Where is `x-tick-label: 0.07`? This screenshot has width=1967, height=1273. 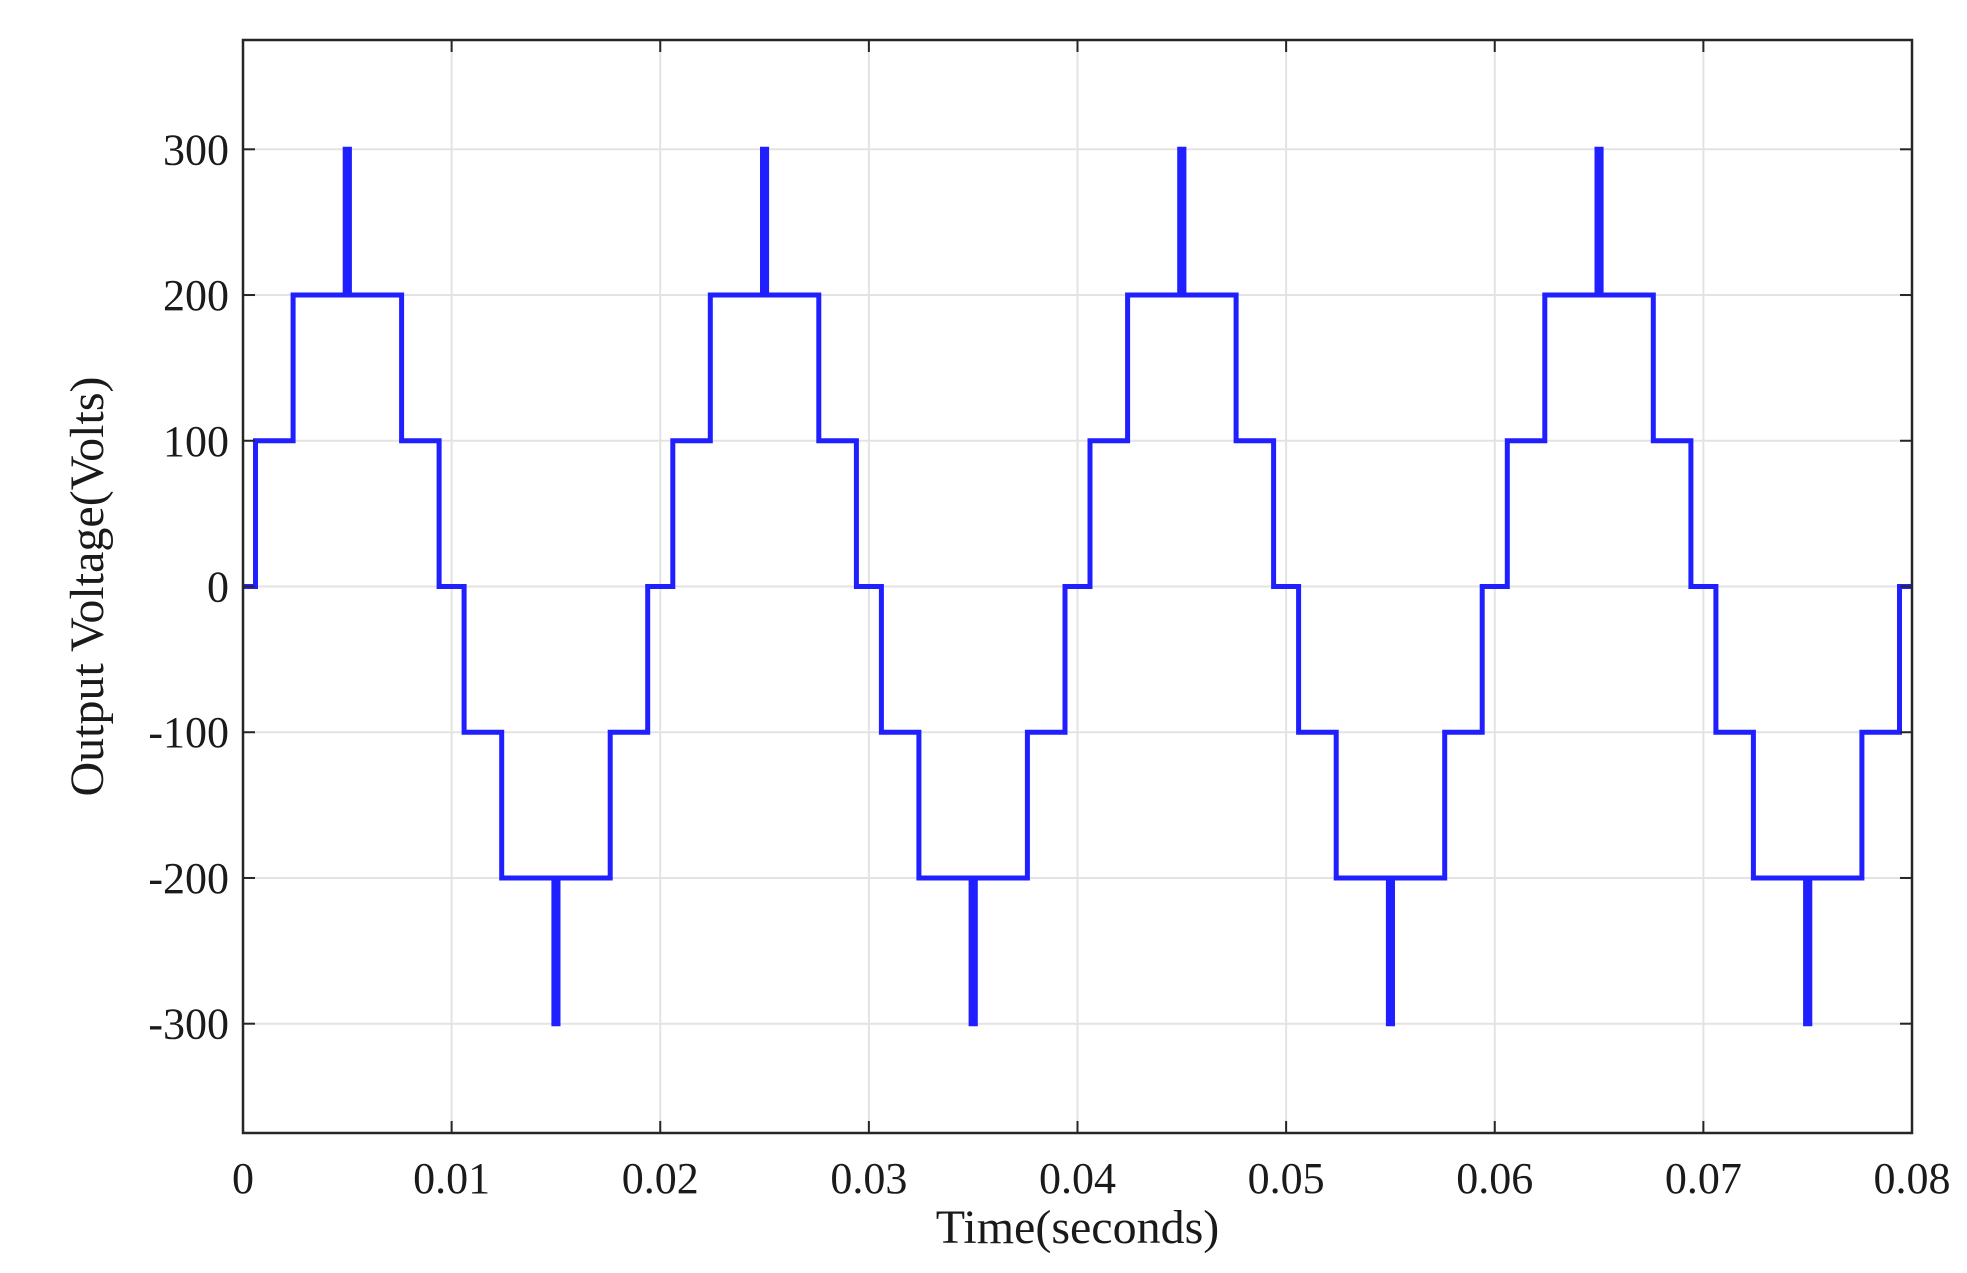
x-tick-label: 0.07 is located at coordinates (1703, 1178).